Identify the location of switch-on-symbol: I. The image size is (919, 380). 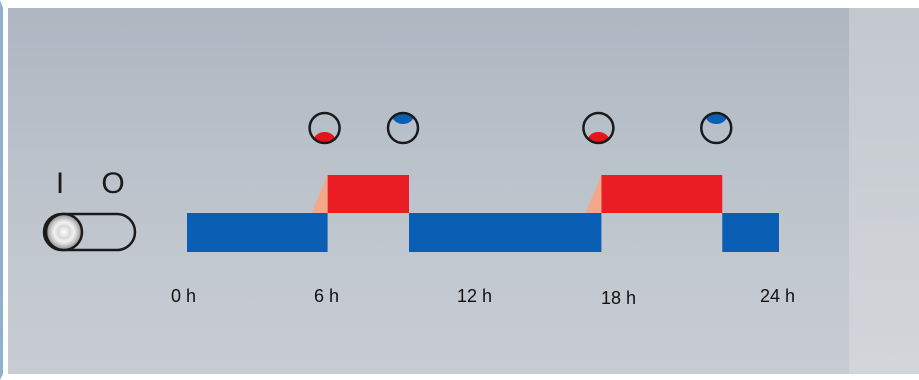
(60, 183).